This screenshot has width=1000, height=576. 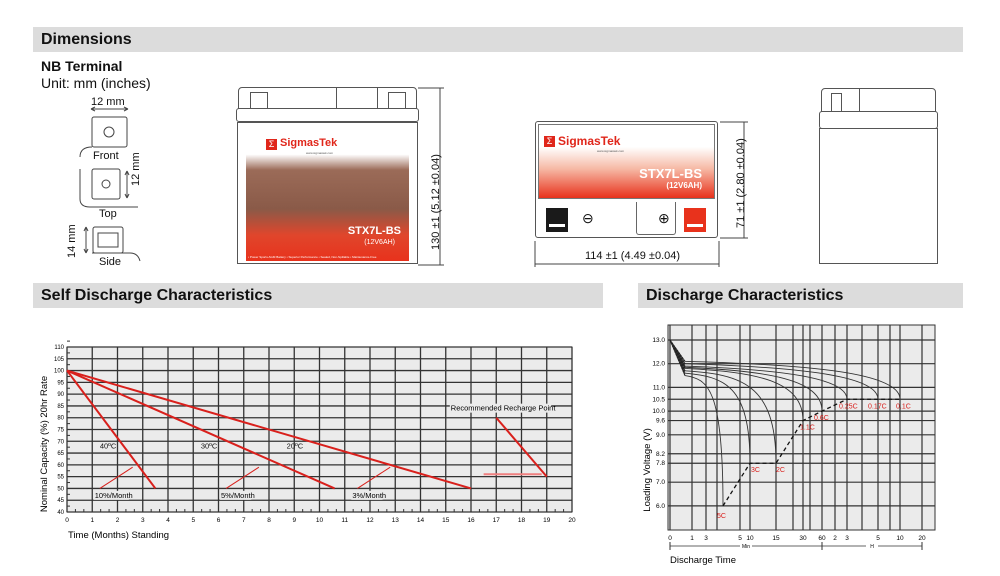 I want to click on y-axis-title: Loading Voltage (V), so click(x=647, y=469).